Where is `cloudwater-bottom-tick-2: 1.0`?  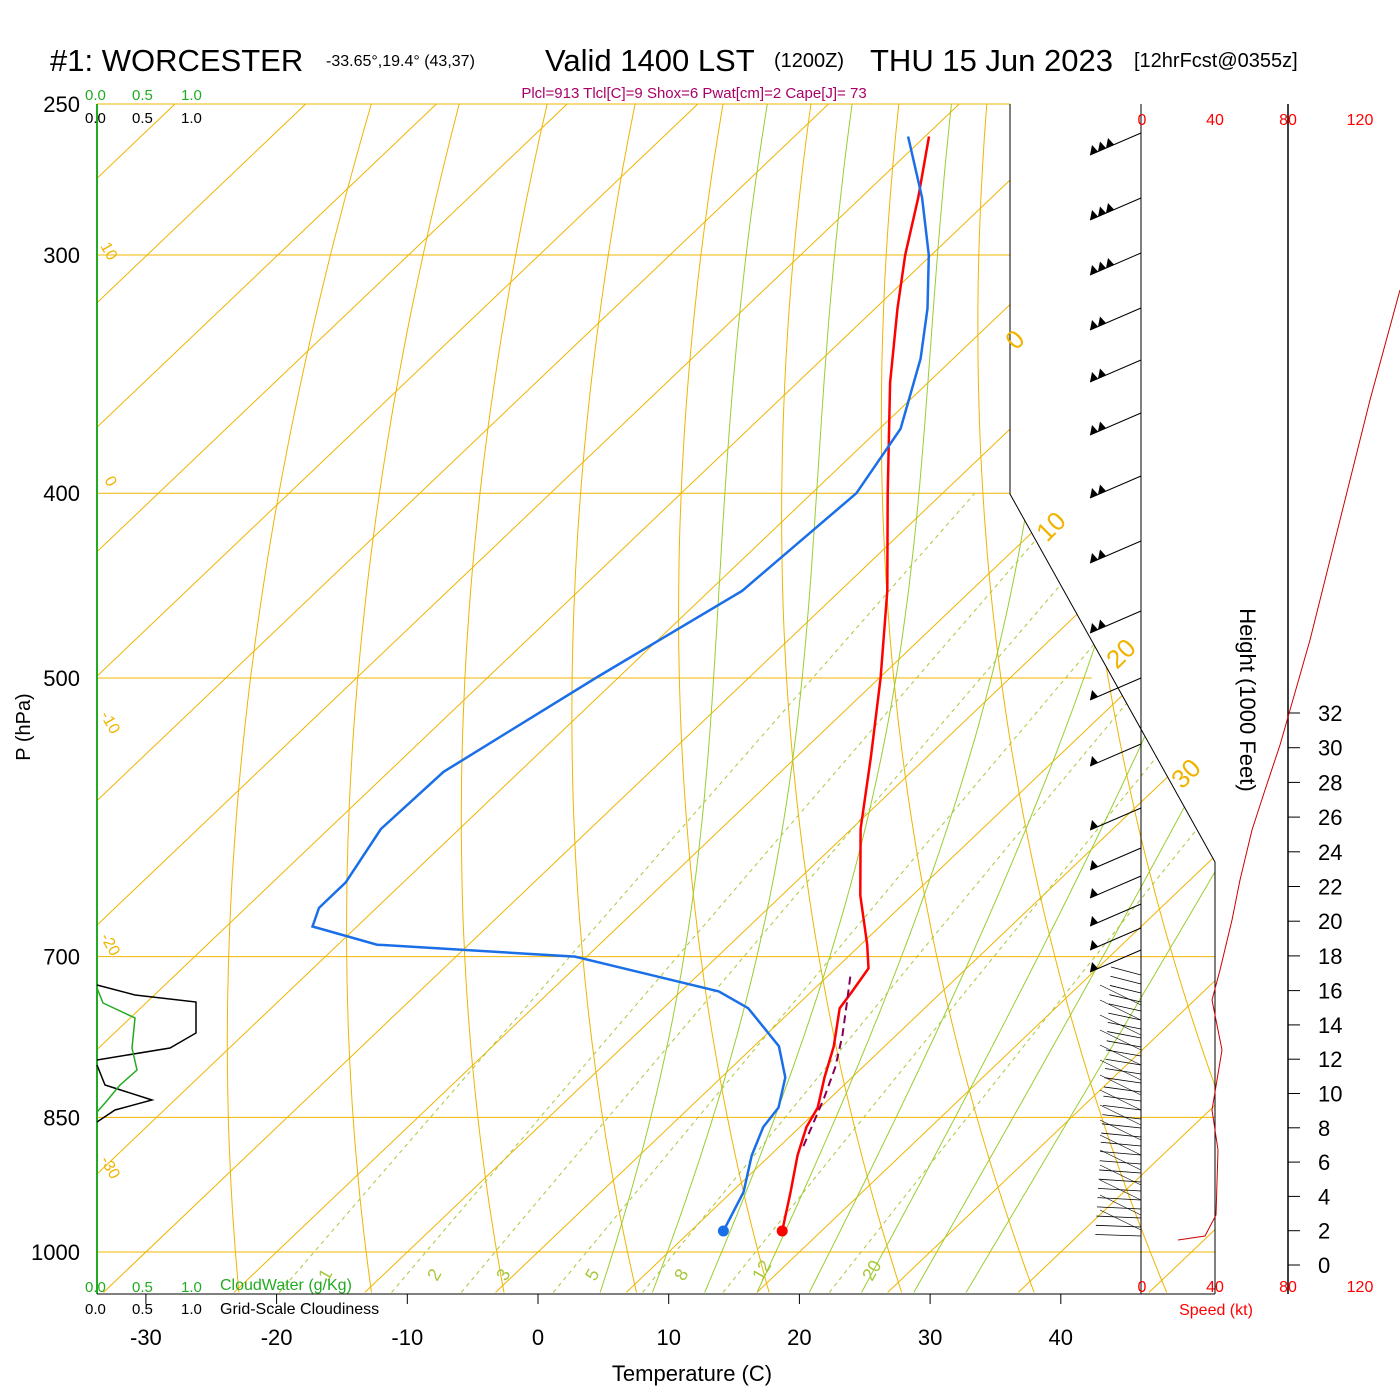
cloudwater-bottom-tick-2: 1.0 is located at coordinates (191, 1287).